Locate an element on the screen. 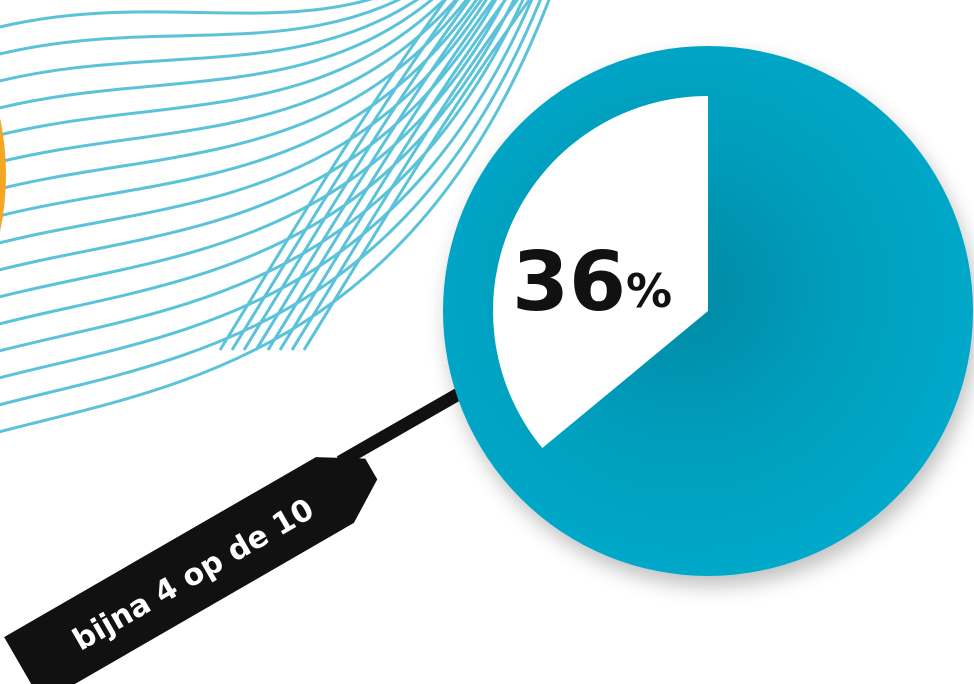  annotation-tag-shape is located at coordinates (191, 570).